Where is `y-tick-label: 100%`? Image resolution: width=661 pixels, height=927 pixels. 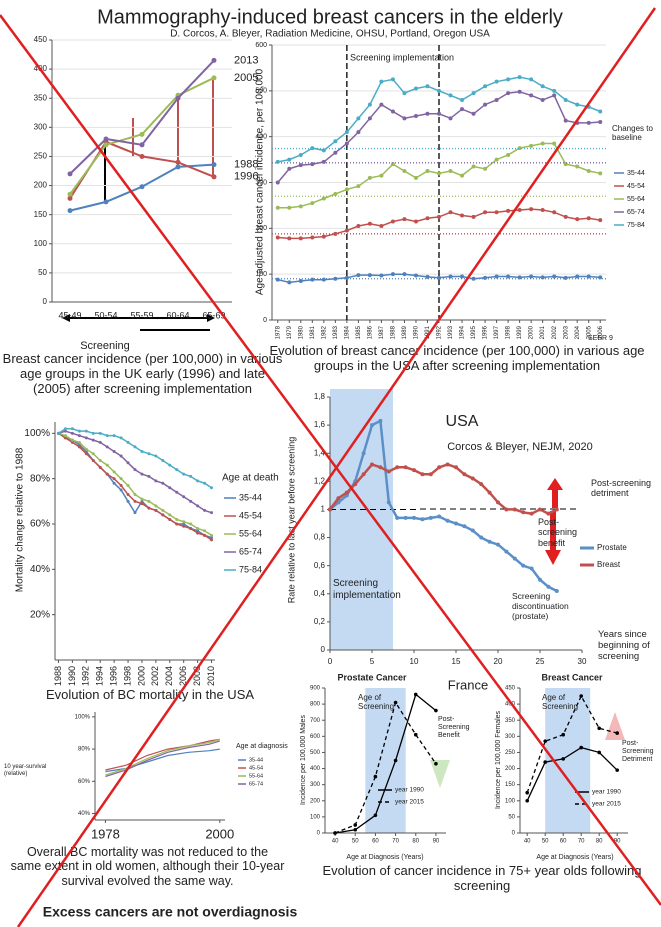 y-tick-label: 100% is located at coordinates (37, 433).